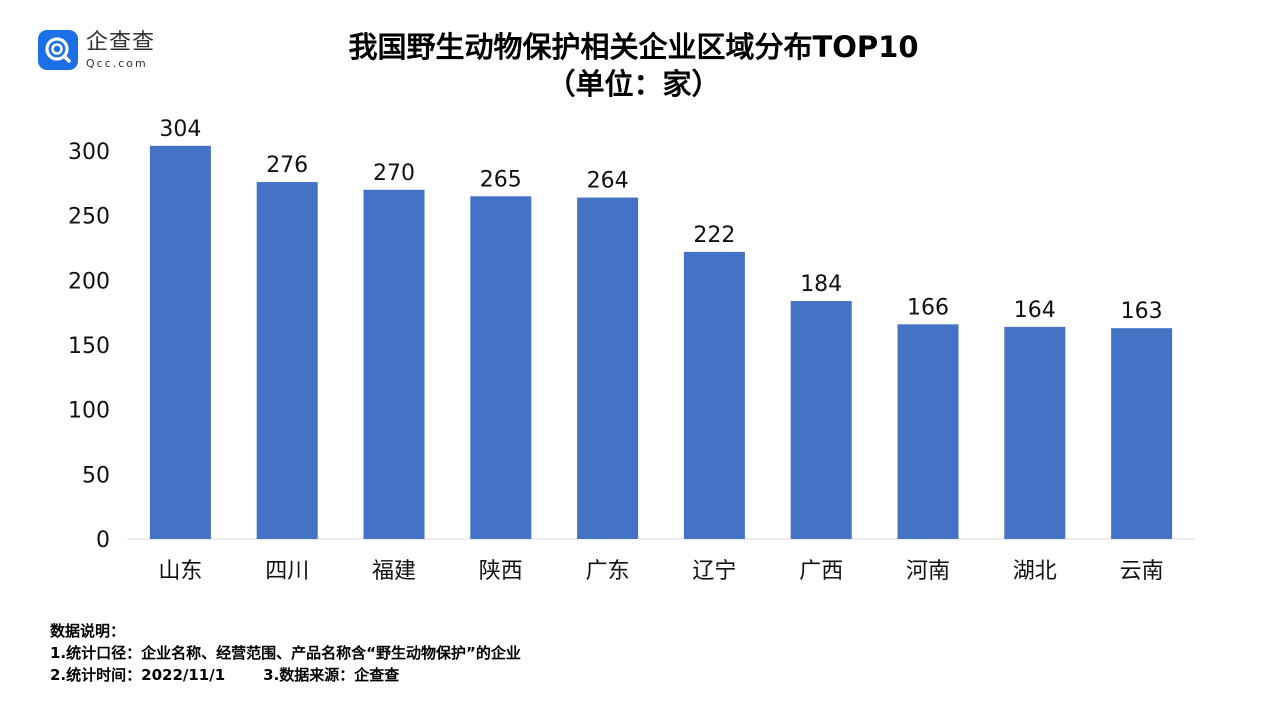  What do you see at coordinates (180, 571) in the screenshot?
I see `x-tick-label: 山东` at bounding box center [180, 571].